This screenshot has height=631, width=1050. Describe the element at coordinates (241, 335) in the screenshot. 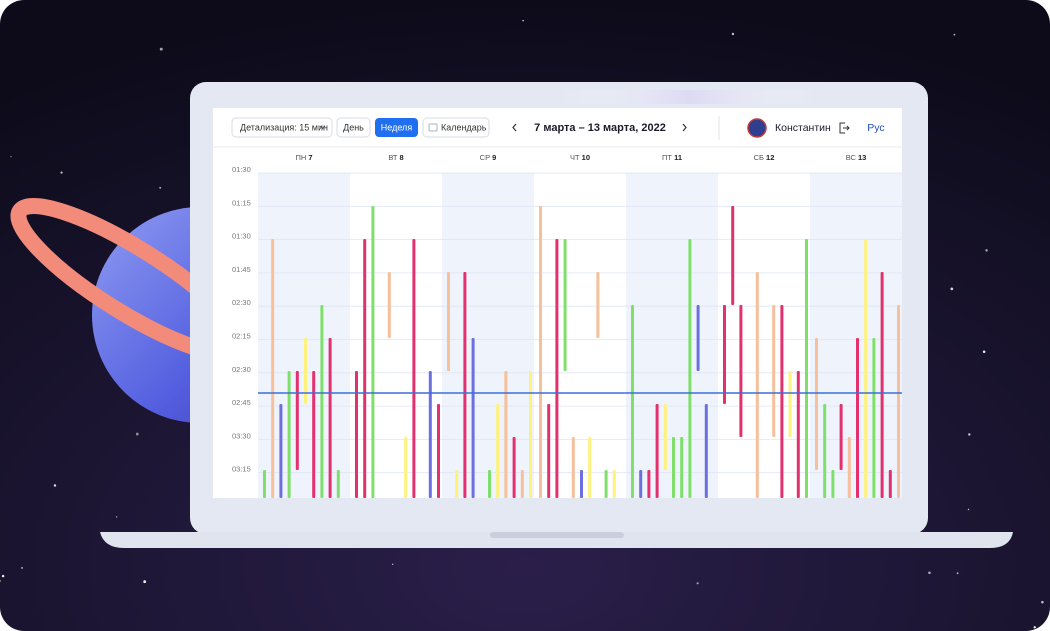

I see `time-label: 02:15` at that location.